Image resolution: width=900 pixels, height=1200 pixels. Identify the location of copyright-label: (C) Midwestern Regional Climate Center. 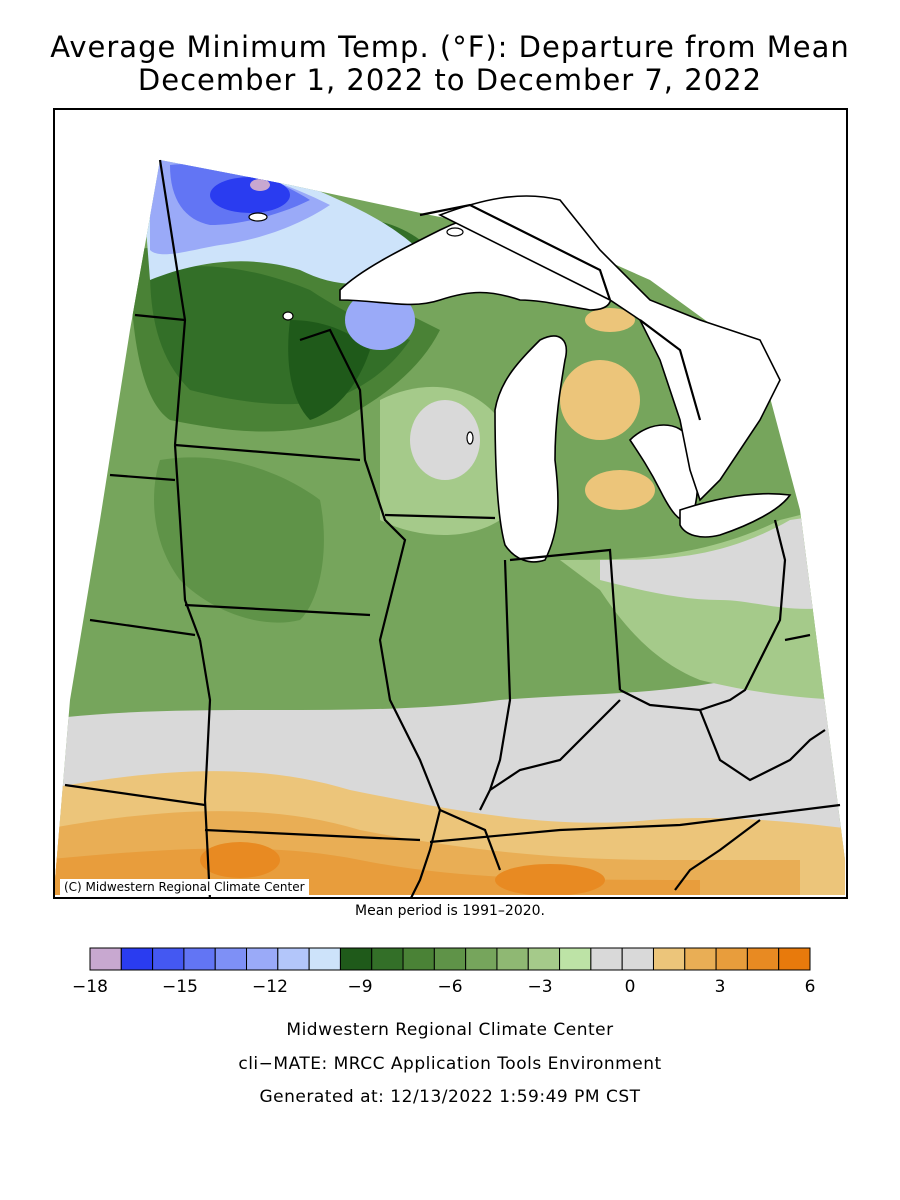
(184, 887).